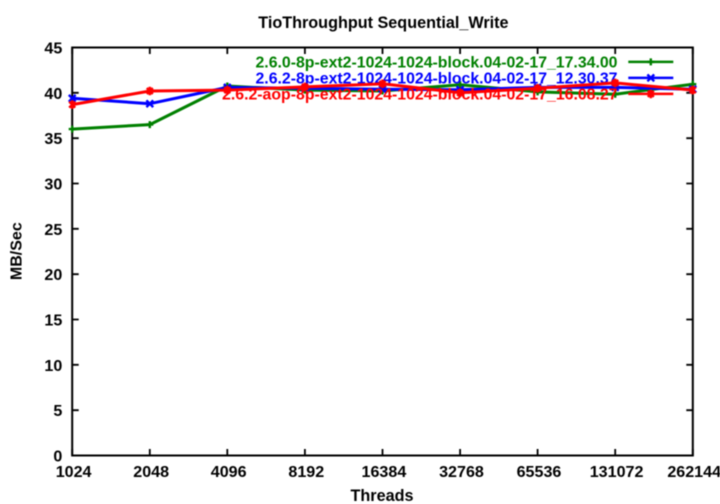  I want to click on svg-text: 10, so click(53, 366).